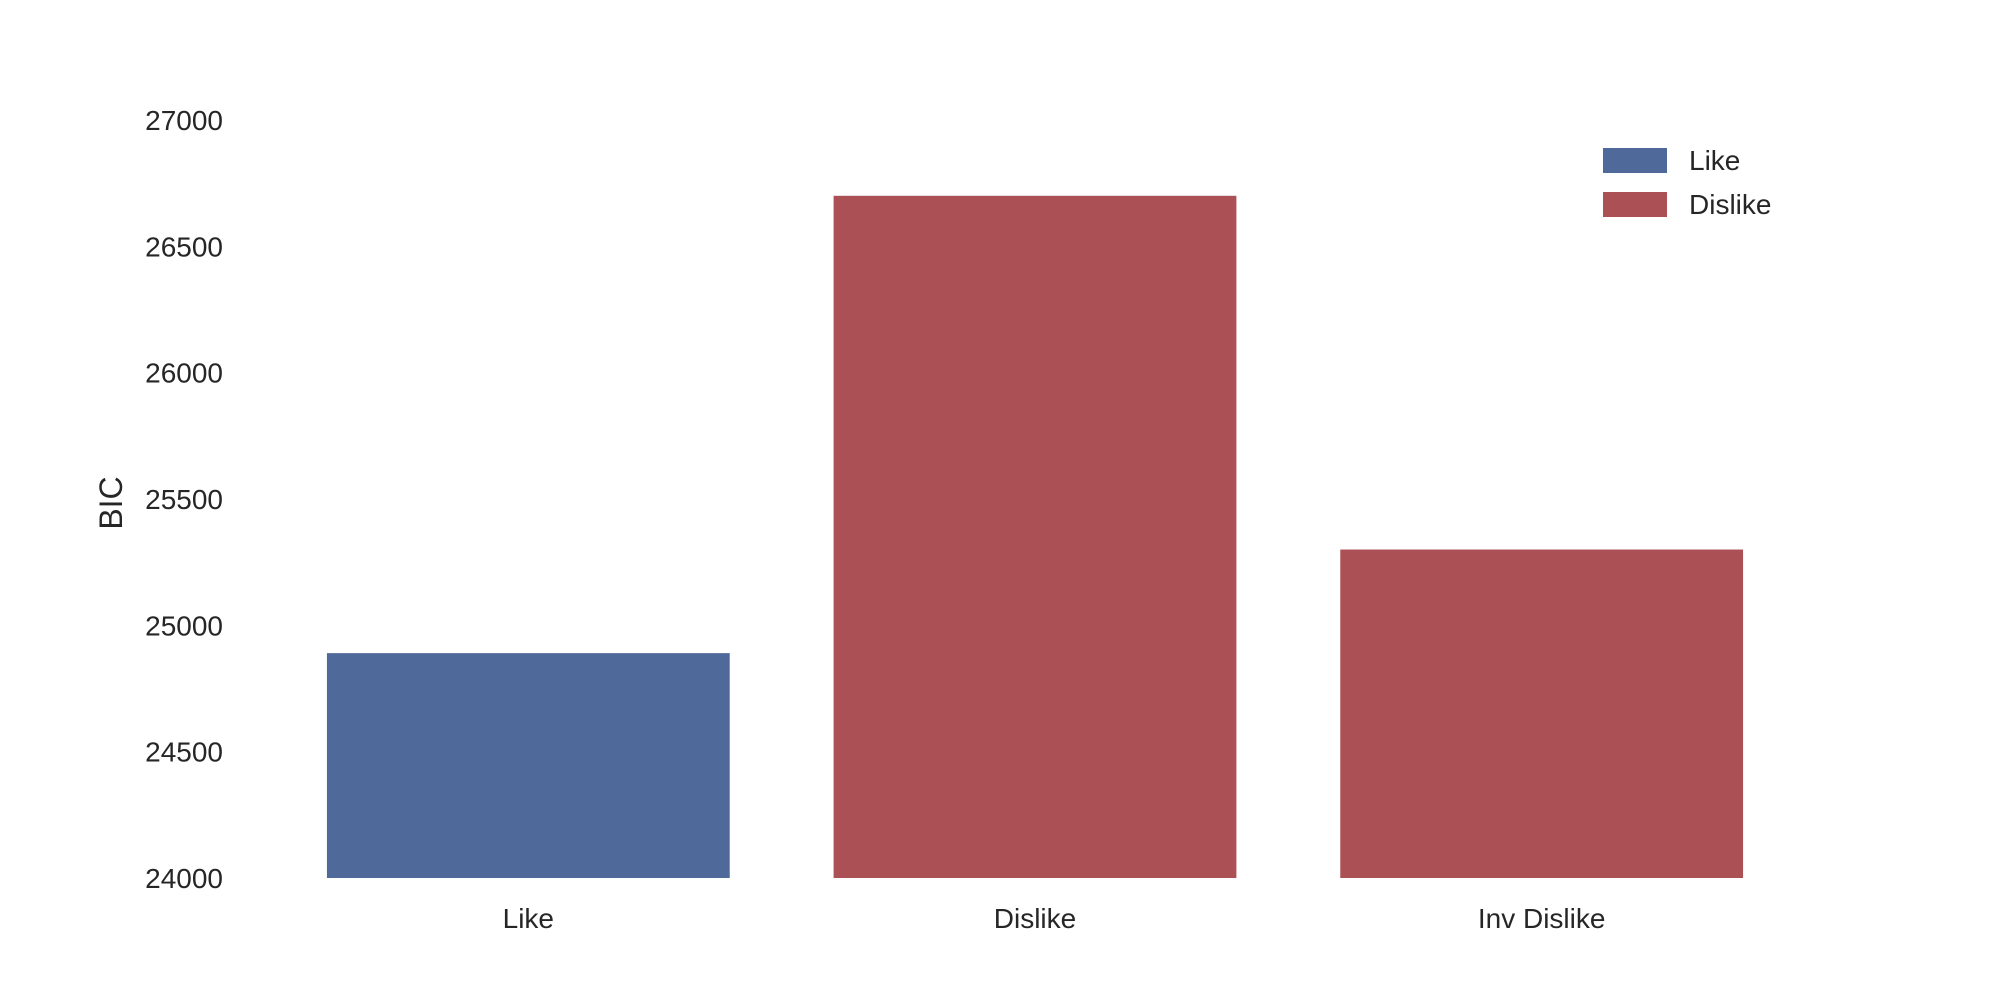 The width and height of the screenshot is (2000, 1000). I want to click on y-tick-label: 26500, so click(184, 246).